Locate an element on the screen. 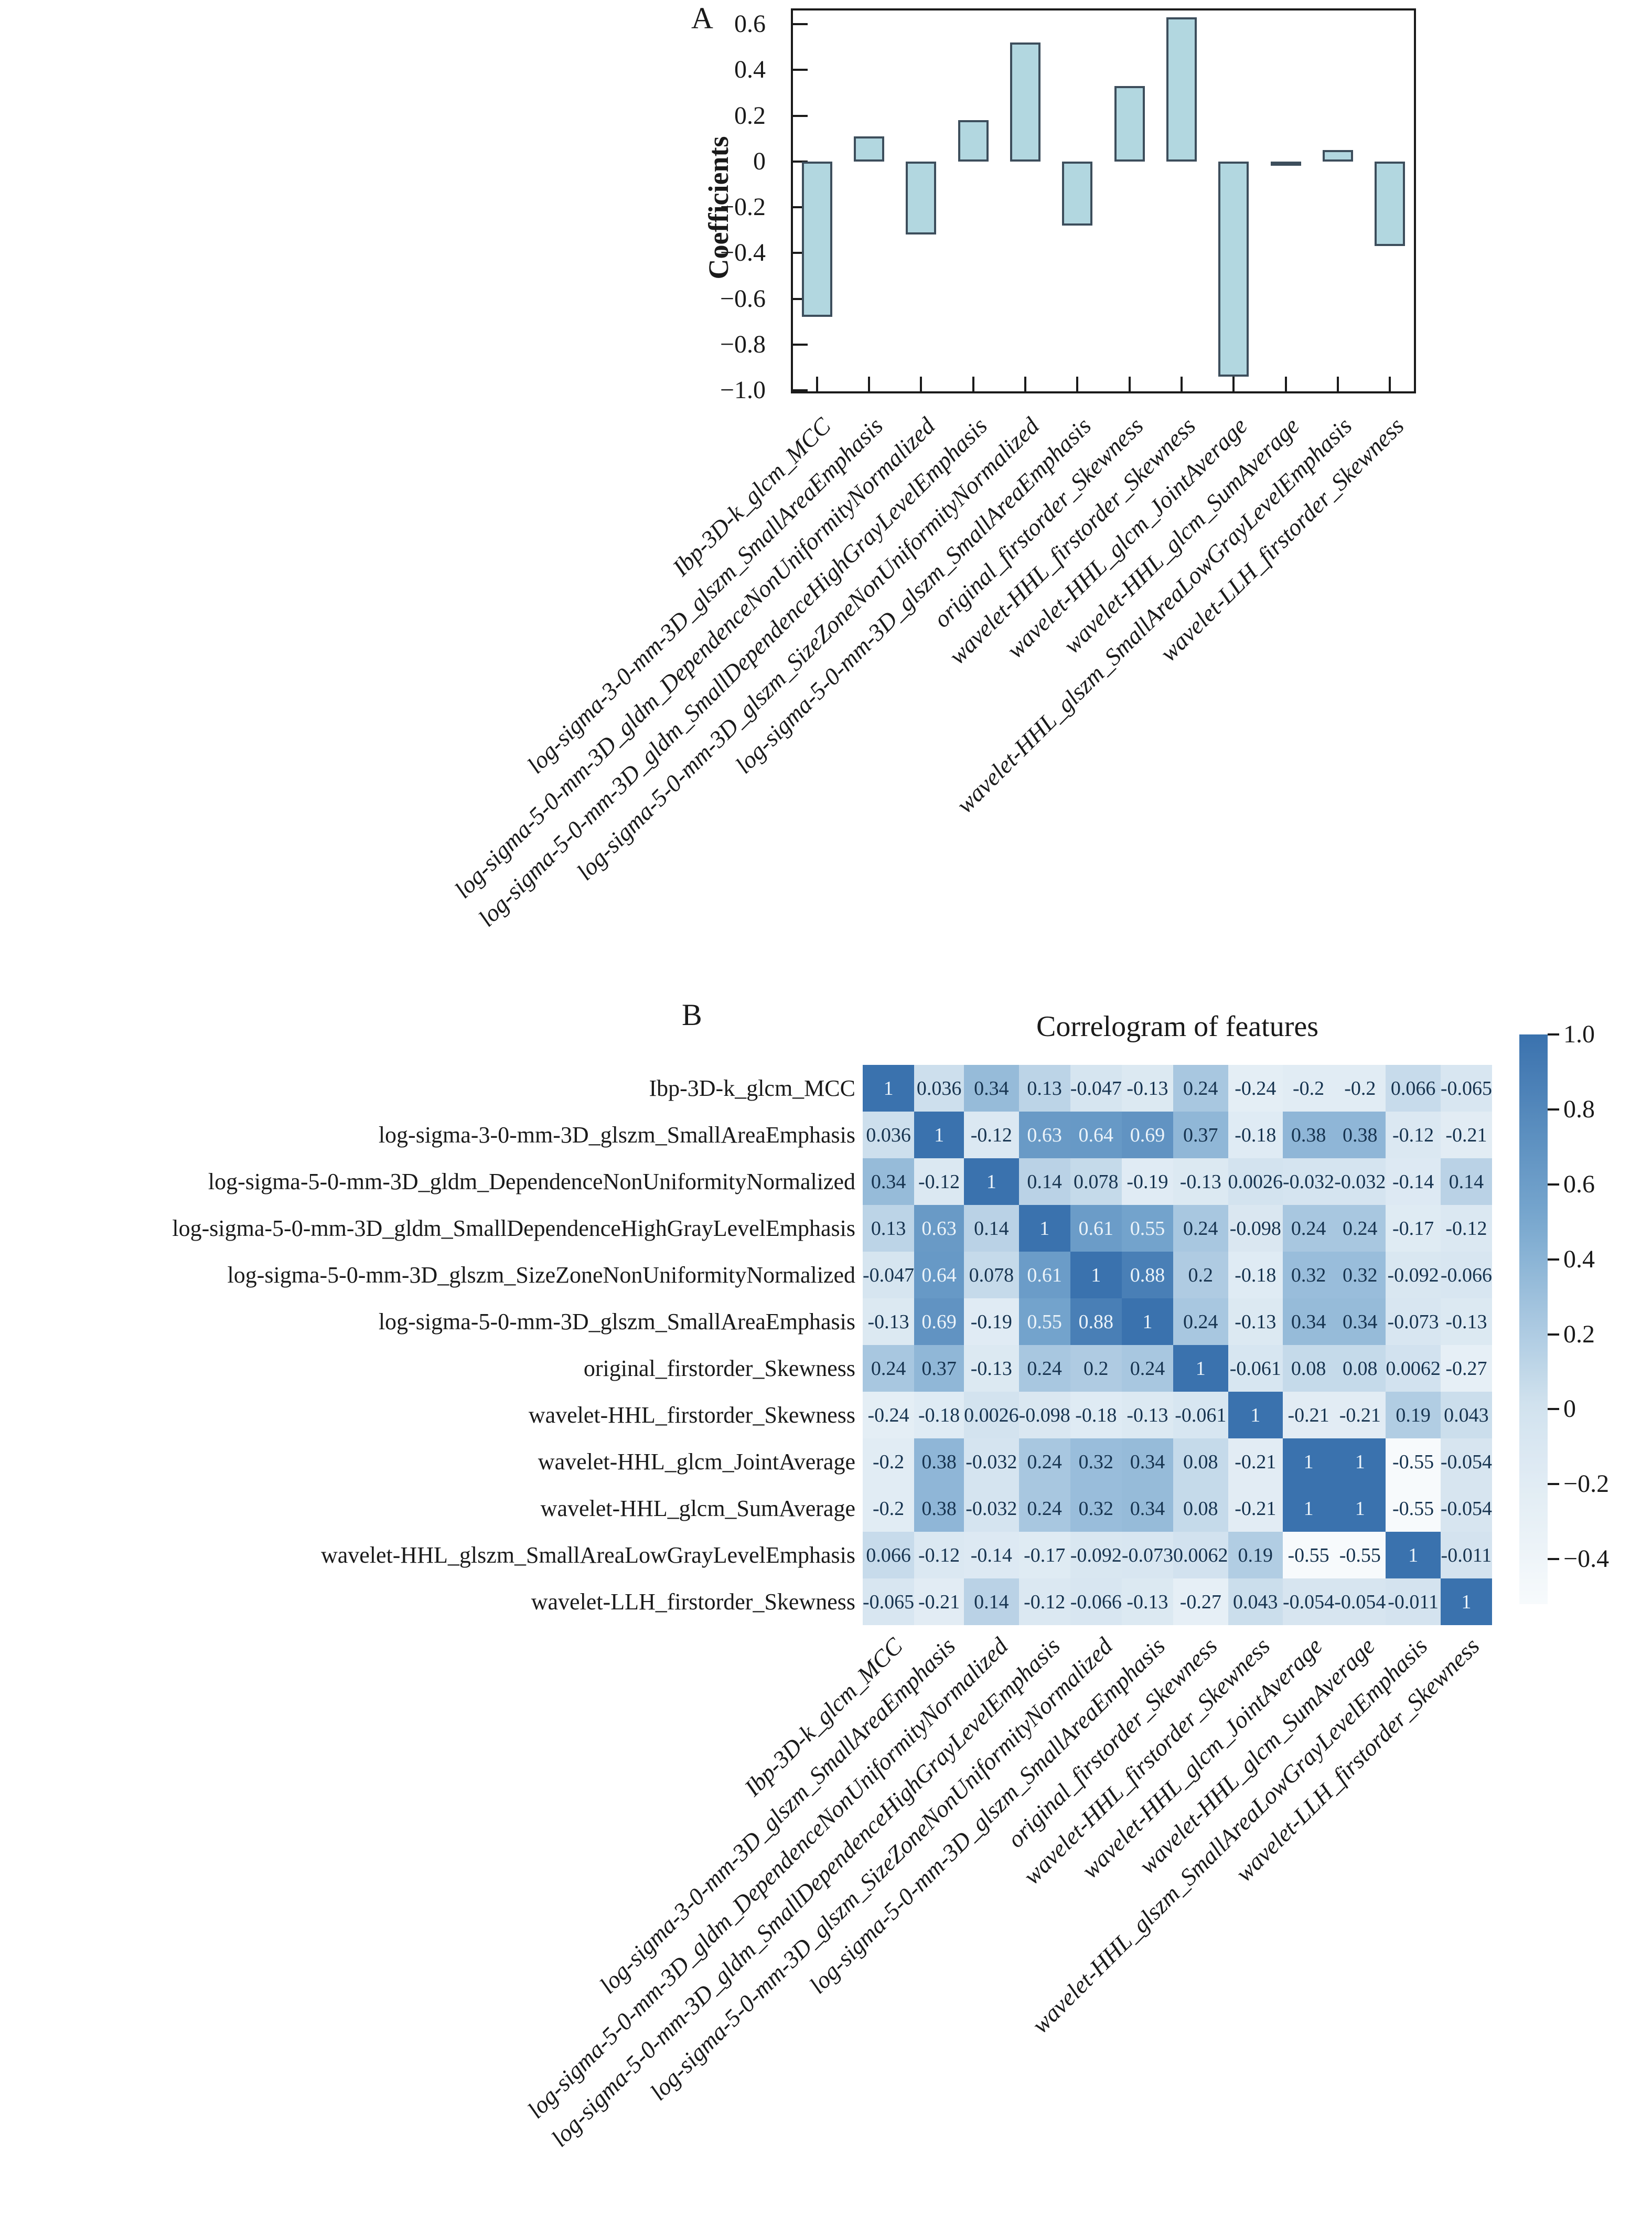  heatmap-cell: -0.2 is located at coordinates (1360, 1089).